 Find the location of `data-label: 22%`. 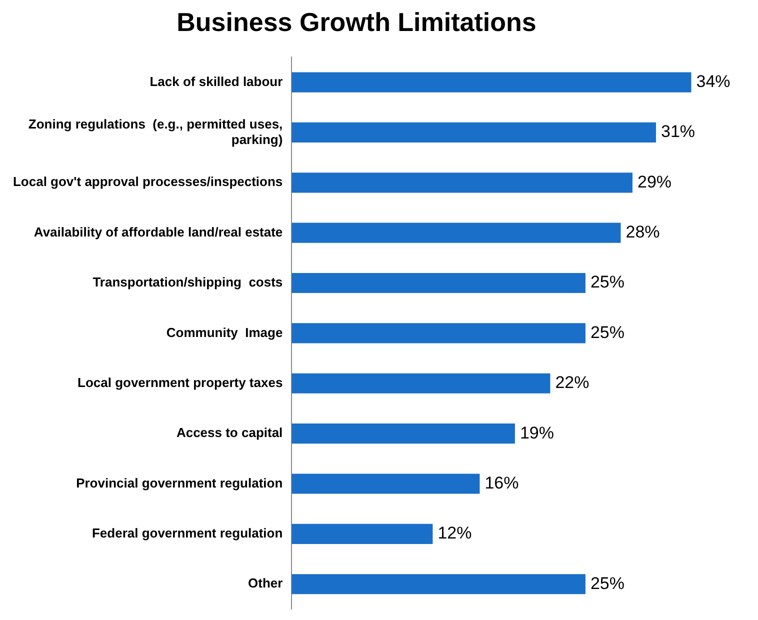

data-label: 22% is located at coordinates (572, 382).